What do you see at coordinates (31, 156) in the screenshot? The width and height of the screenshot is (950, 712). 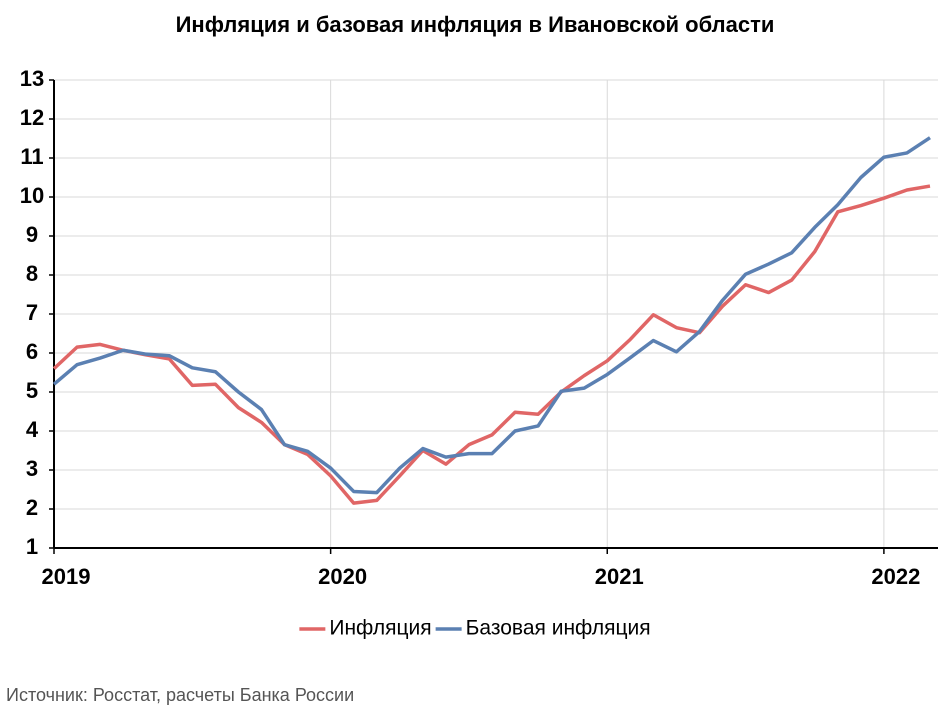 I see `y-tick-label: 11` at bounding box center [31, 156].